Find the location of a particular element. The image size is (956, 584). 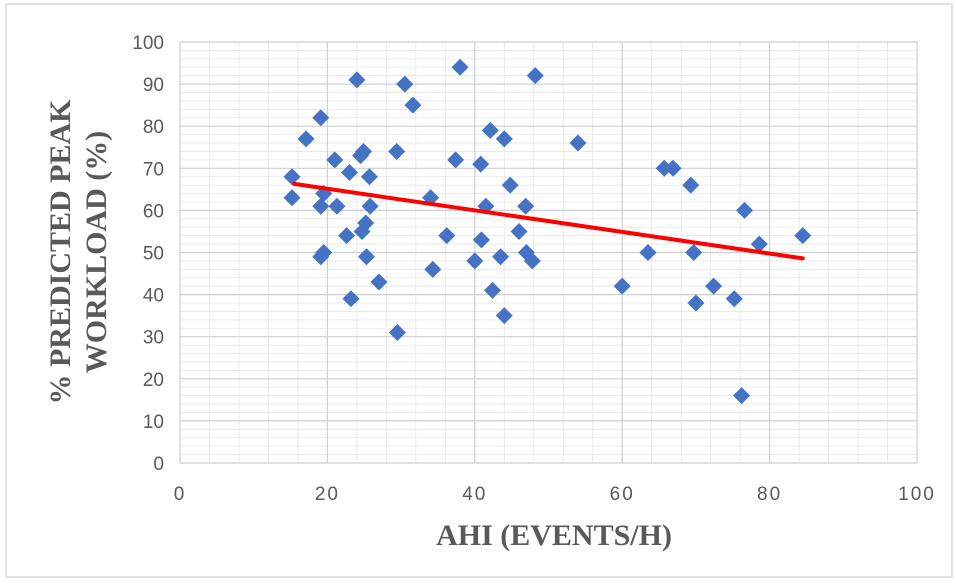

y-tick-label: 100 is located at coordinates (148, 43).